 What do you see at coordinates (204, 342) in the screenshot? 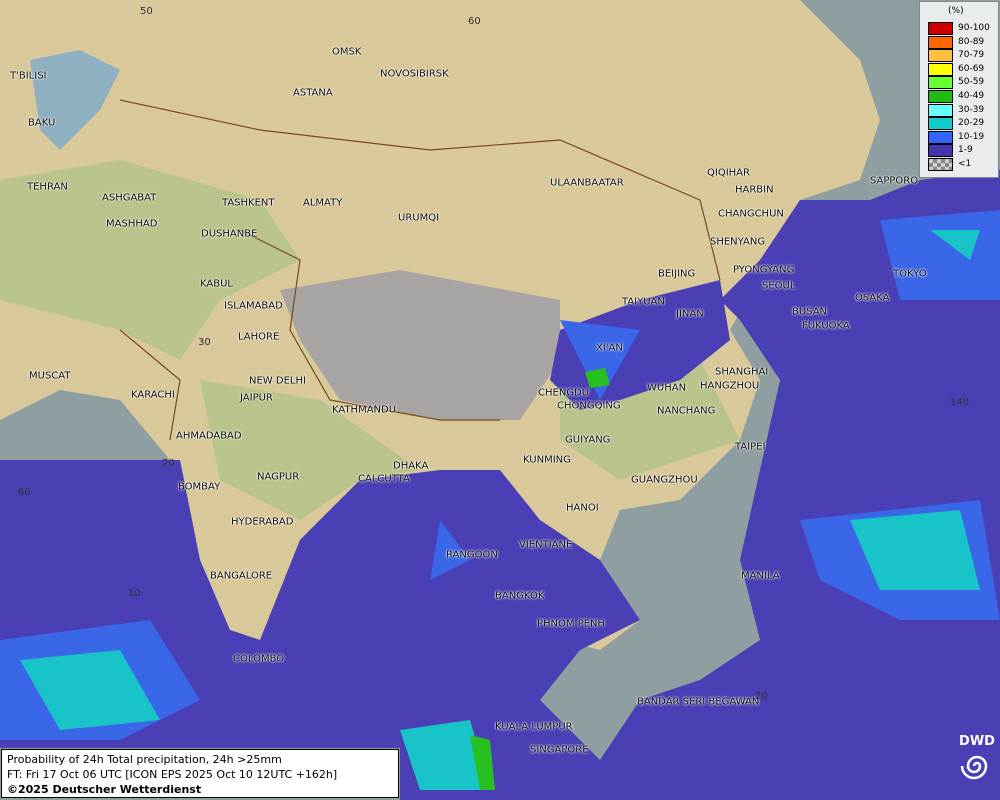
I see `grid-label: 30` at bounding box center [204, 342].